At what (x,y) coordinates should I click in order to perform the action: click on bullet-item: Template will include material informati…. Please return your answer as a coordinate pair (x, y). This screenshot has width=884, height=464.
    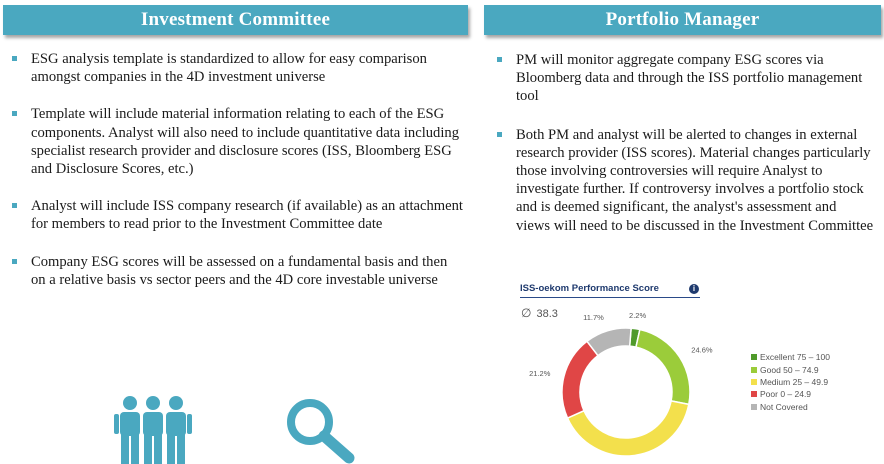
    Looking at the image, I should click on (236, 141).